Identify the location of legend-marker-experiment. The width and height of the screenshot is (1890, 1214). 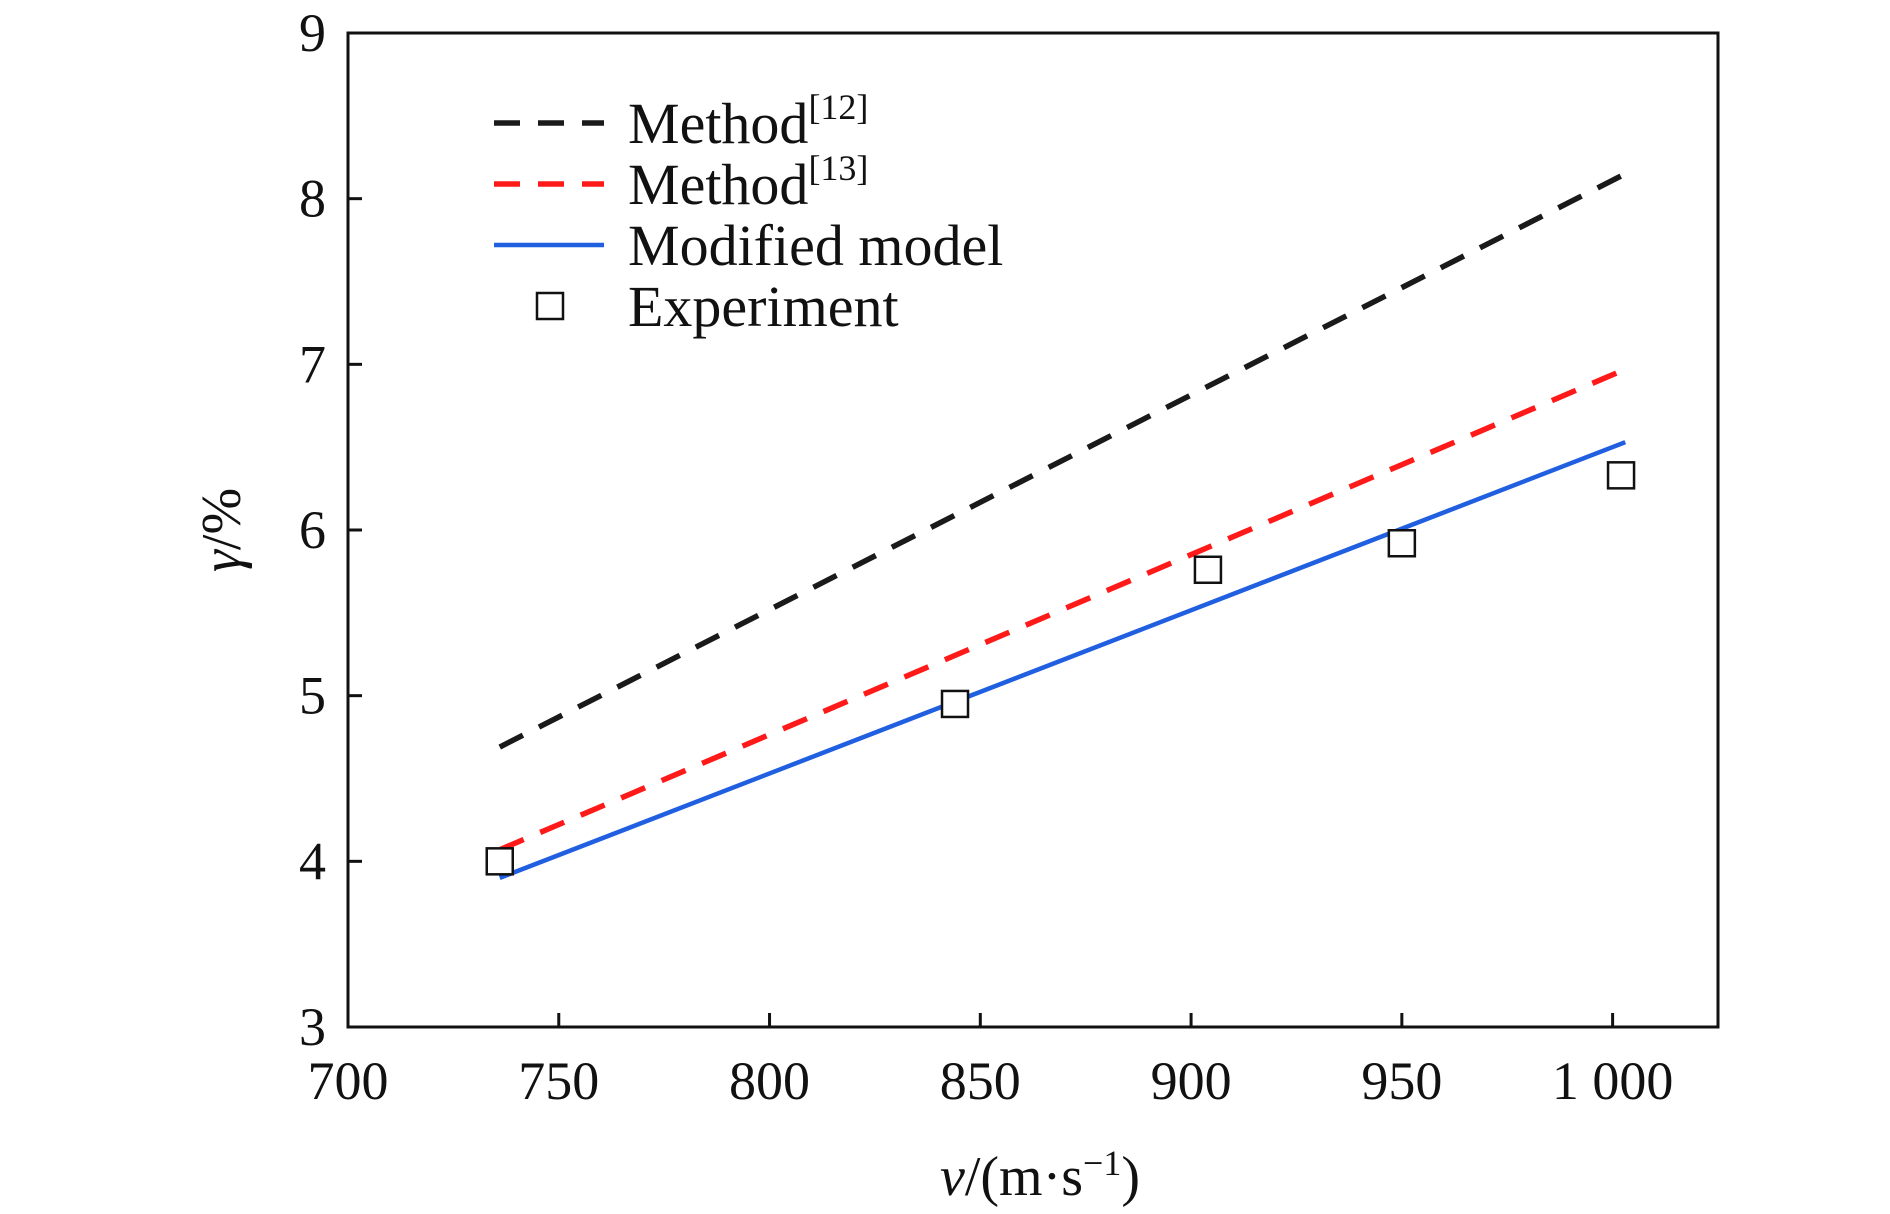
(550, 306).